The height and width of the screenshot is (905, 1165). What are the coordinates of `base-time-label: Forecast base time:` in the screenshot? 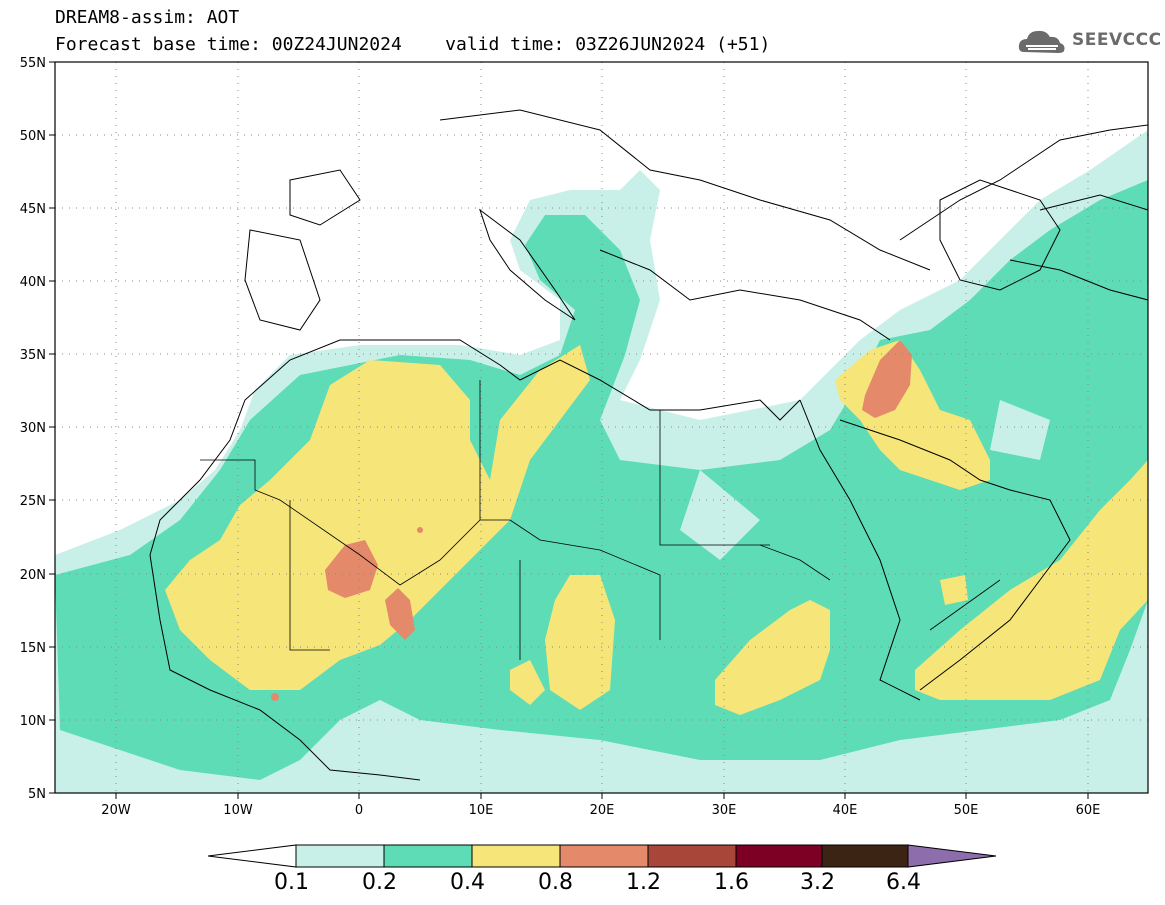 It's located at (158, 44).